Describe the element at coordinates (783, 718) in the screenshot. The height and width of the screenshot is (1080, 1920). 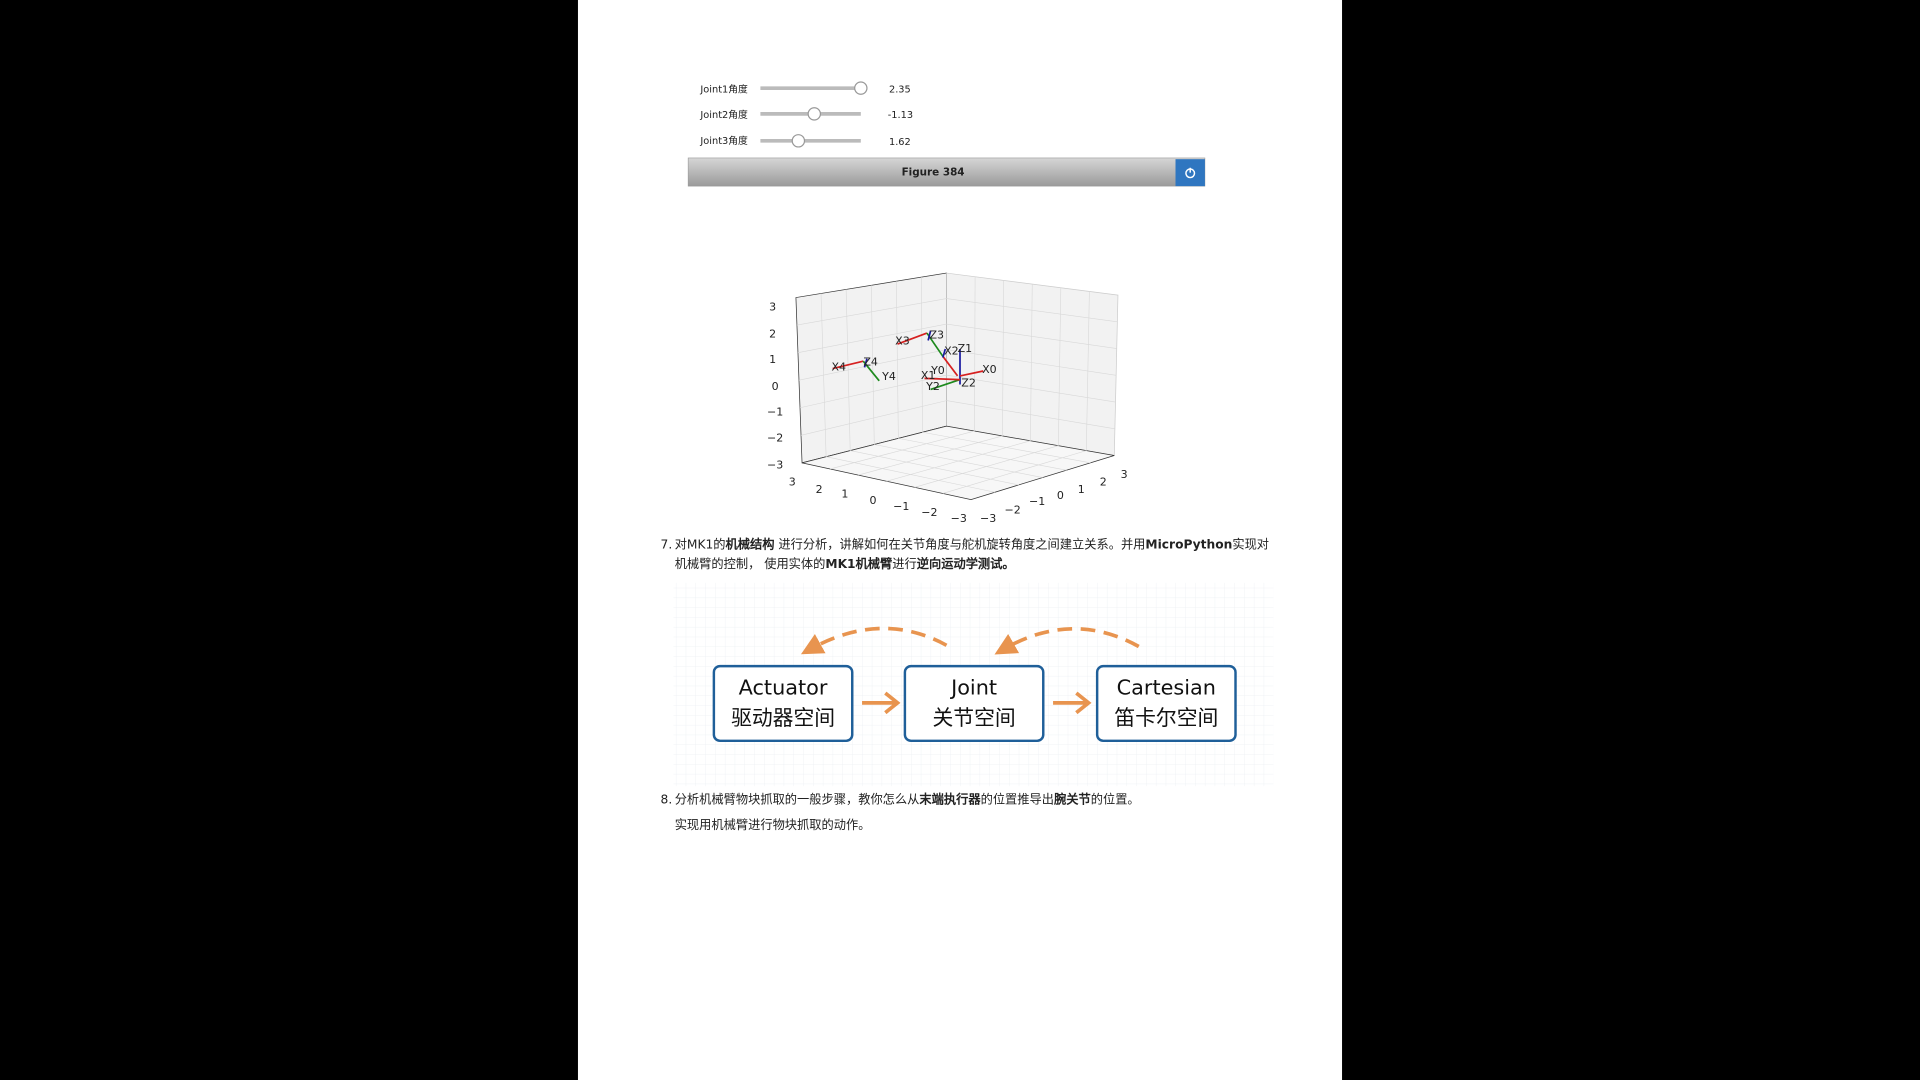
I see `box-subtitle: 驱动器空间` at that location.